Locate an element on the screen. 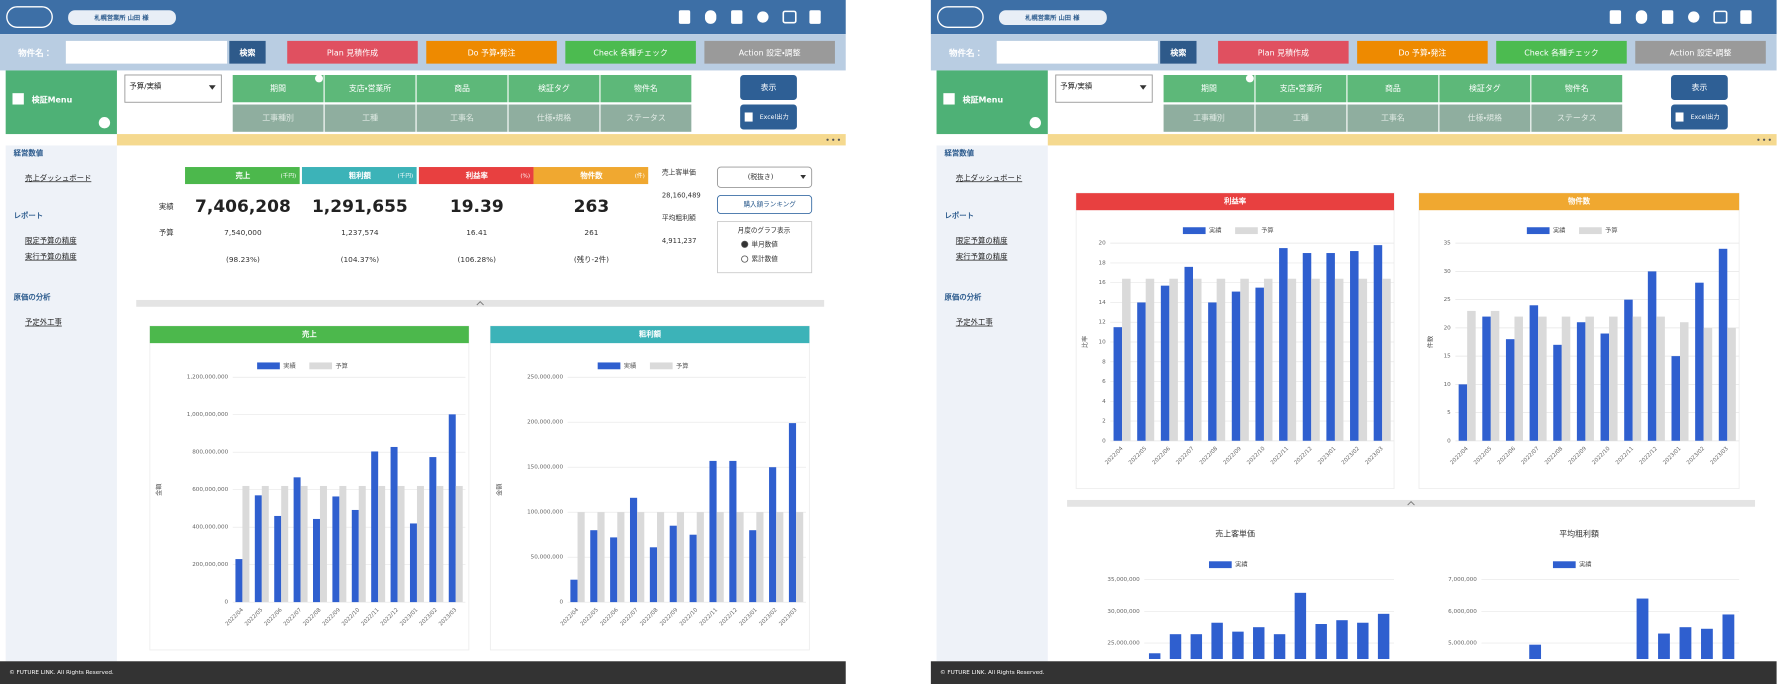 This screenshot has width=1780, height=684. phase-button-text: Action 設定・調整 is located at coordinates (770, 52).